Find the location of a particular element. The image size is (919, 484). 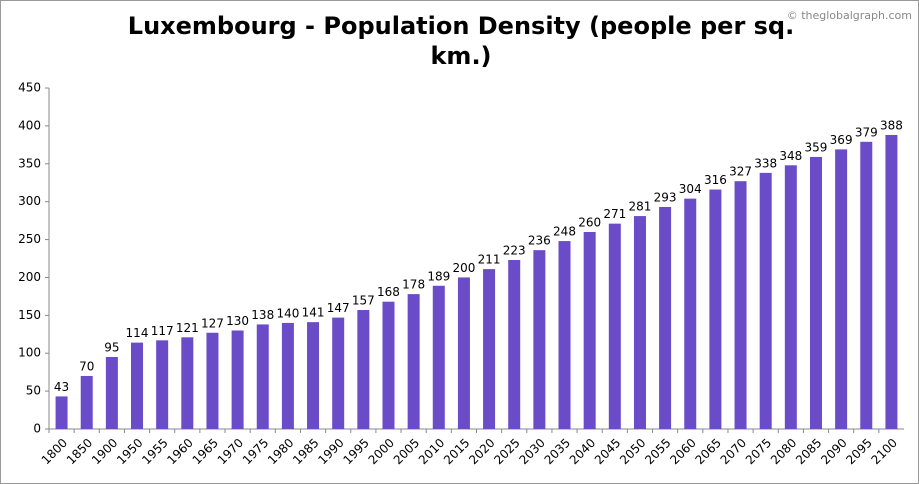

x-tick-label: 1995 is located at coordinates (355, 451).